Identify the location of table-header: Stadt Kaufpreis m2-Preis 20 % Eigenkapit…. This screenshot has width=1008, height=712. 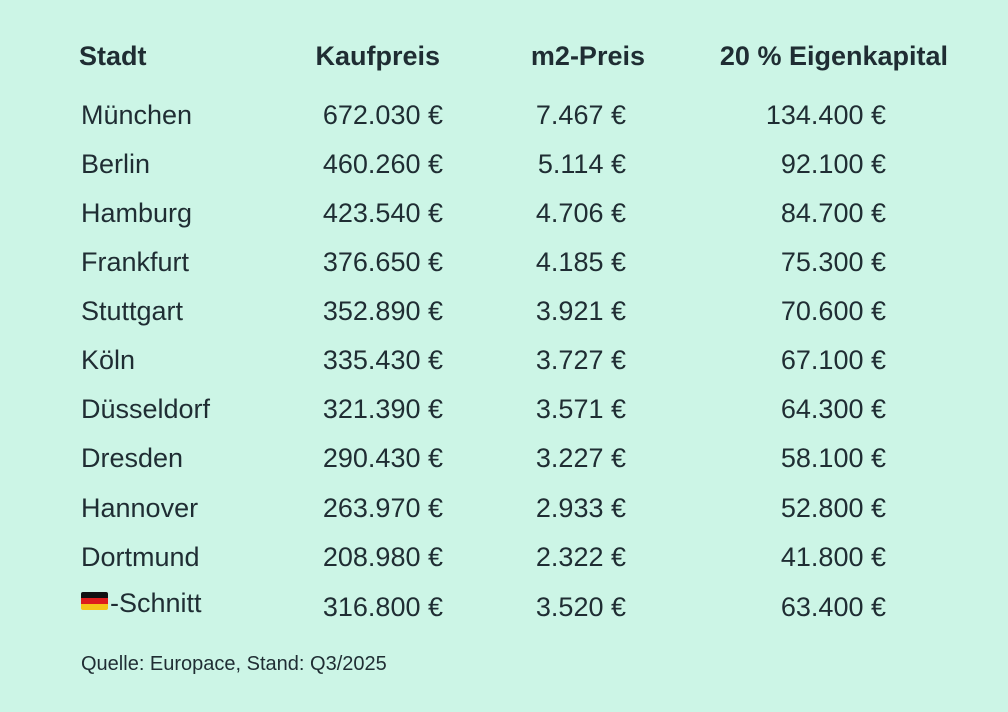
(504, 56).